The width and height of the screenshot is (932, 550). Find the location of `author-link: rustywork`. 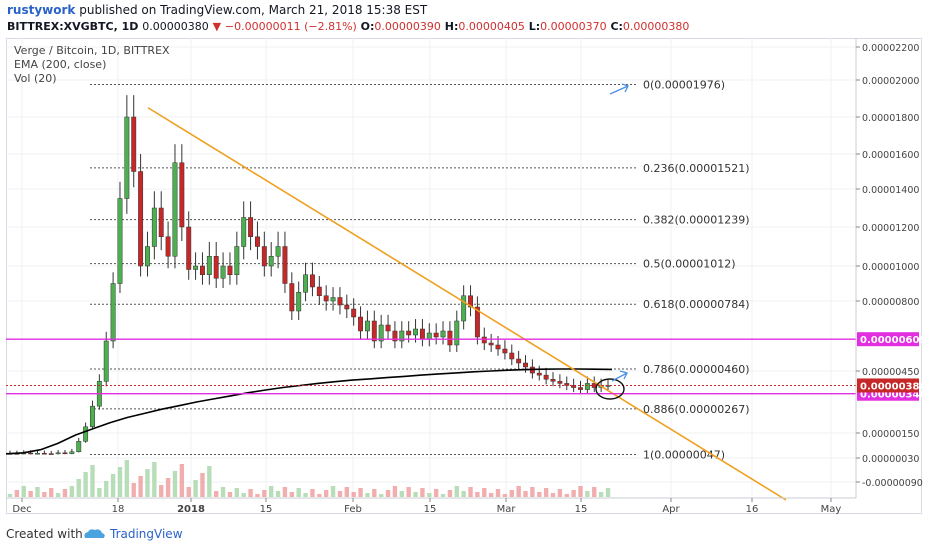

author-link: rustywork is located at coordinates (41, 10).